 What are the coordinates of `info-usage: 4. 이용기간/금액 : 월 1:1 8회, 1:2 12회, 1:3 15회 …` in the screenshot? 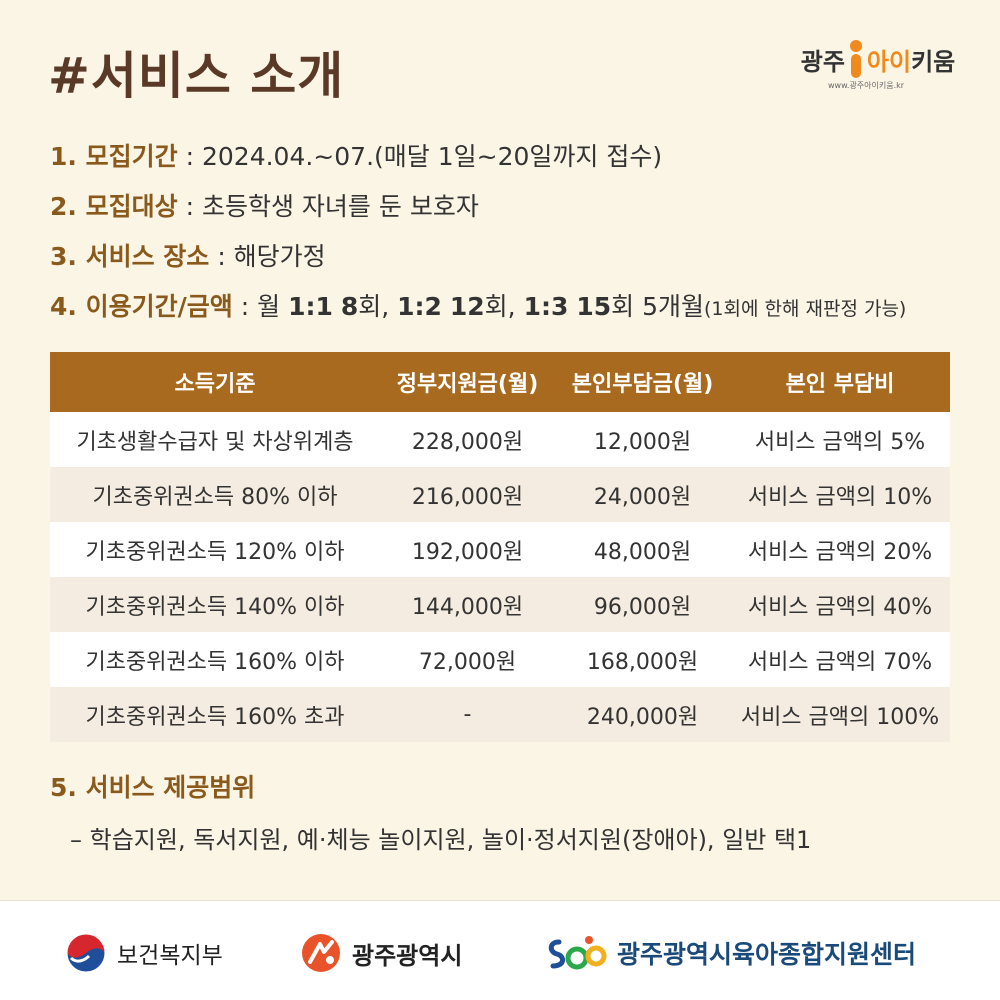 It's located at (478, 306).